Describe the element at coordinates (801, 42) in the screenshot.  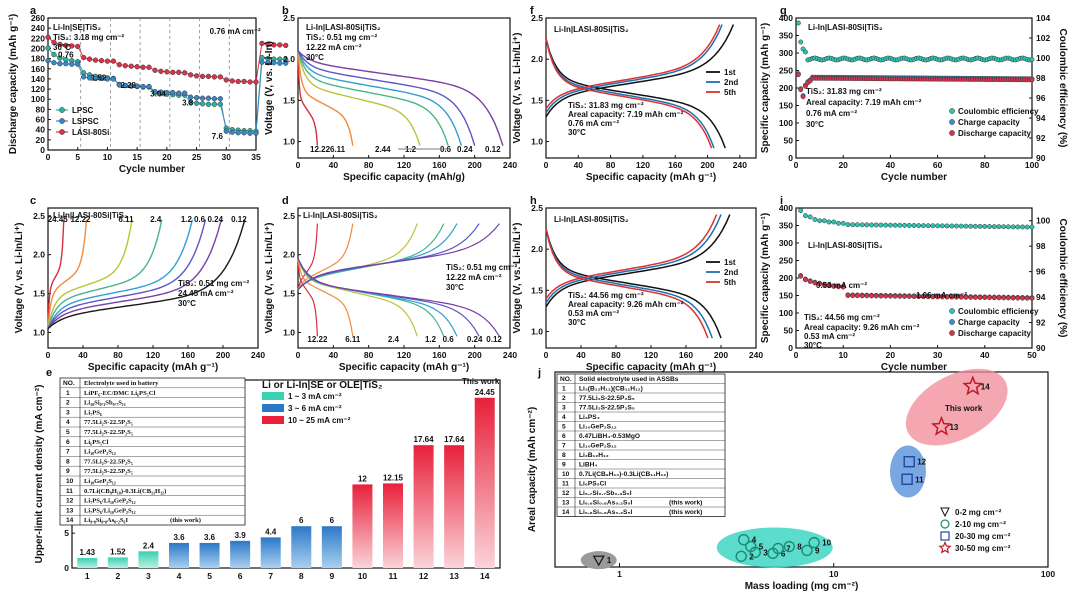
I see `ce-point-g` at that location.